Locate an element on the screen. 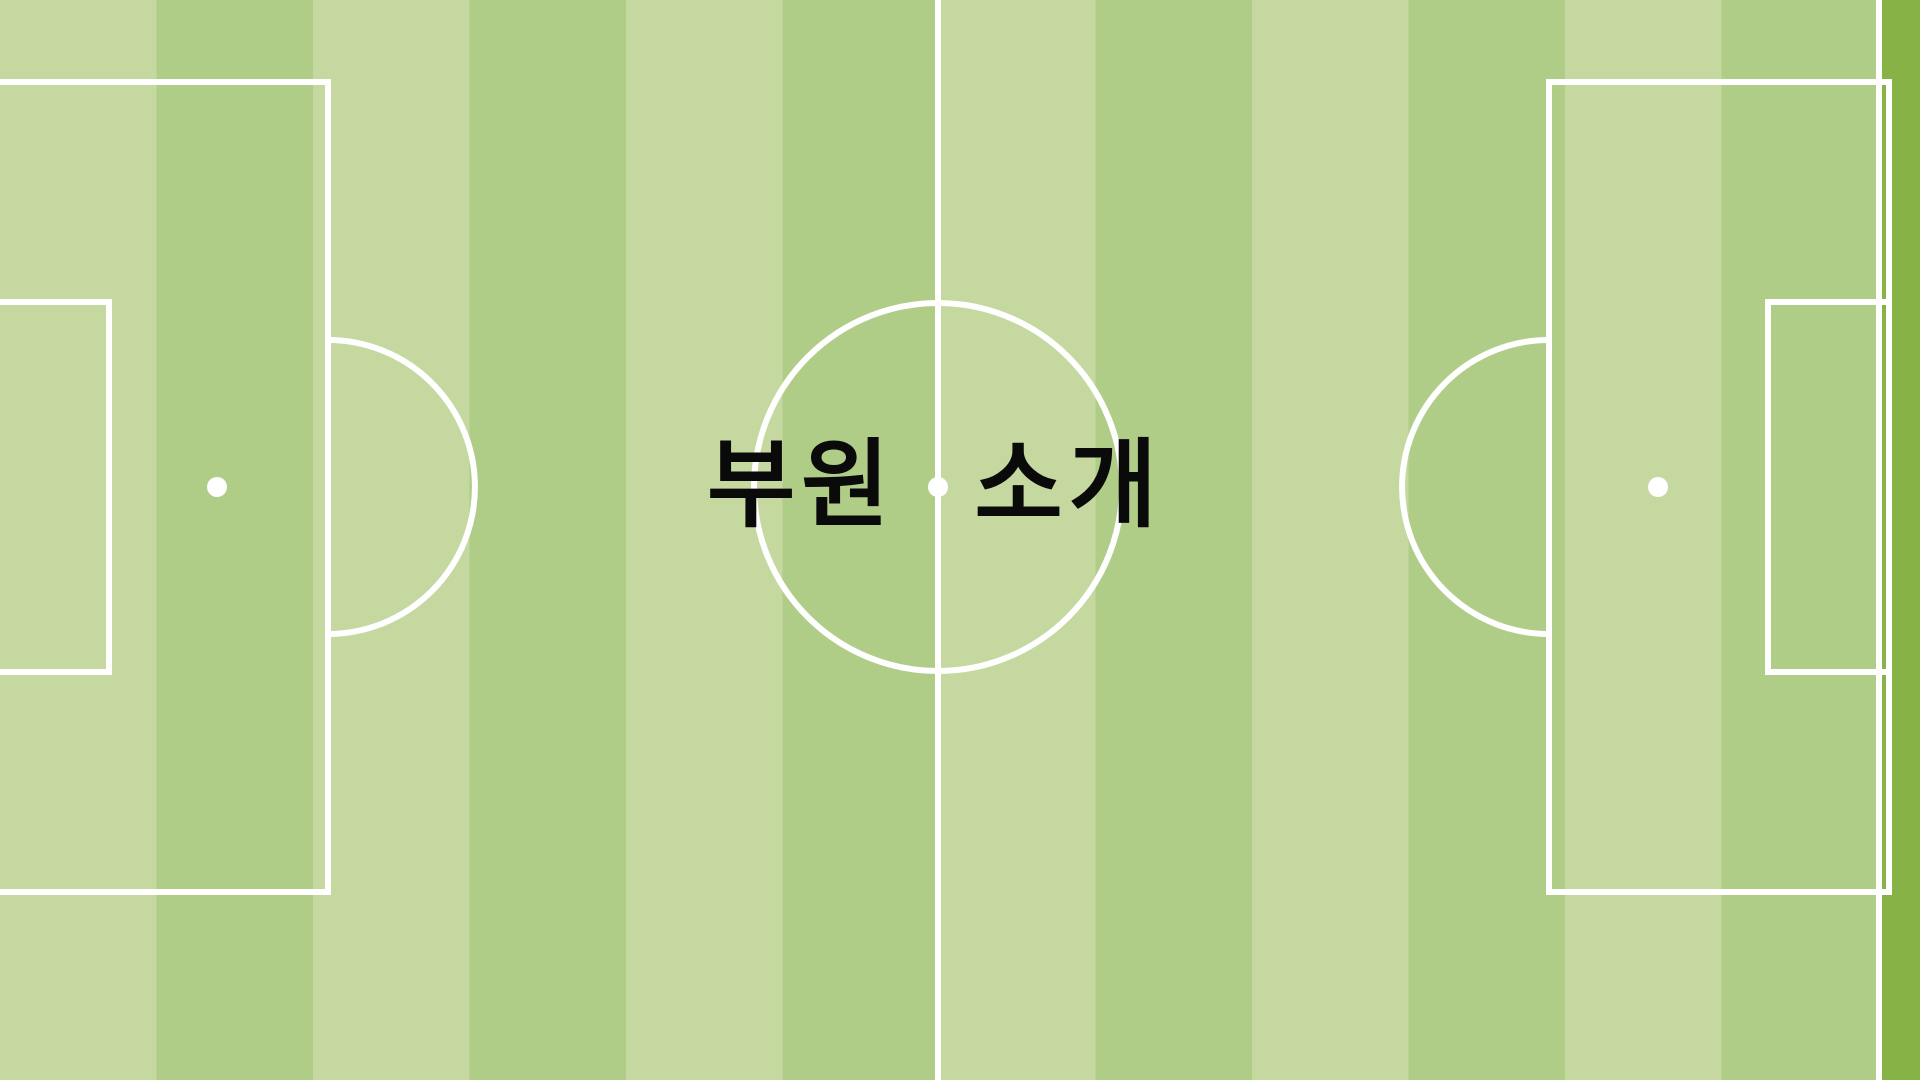  pitch-spots is located at coordinates (937, 487).